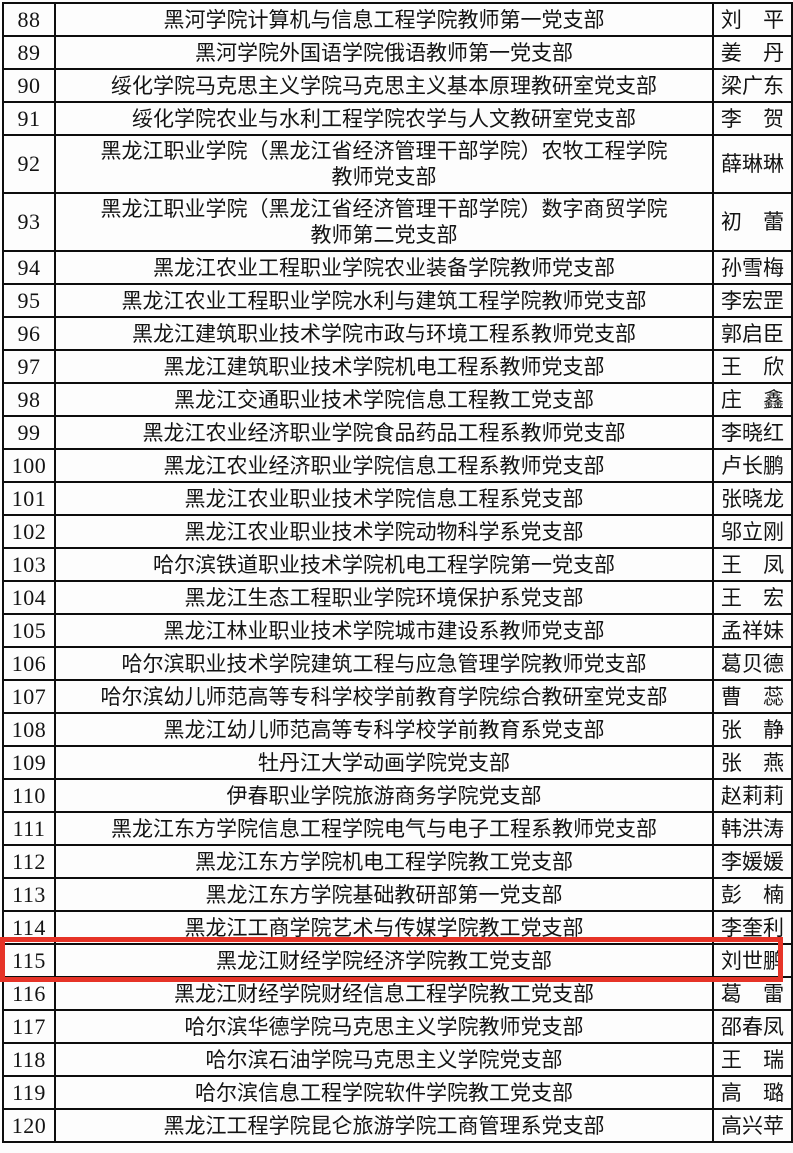 This screenshot has height=1153, width=793. Describe the element at coordinates (29, 85) in the screenshot. I see `row-number: 90` at that location.